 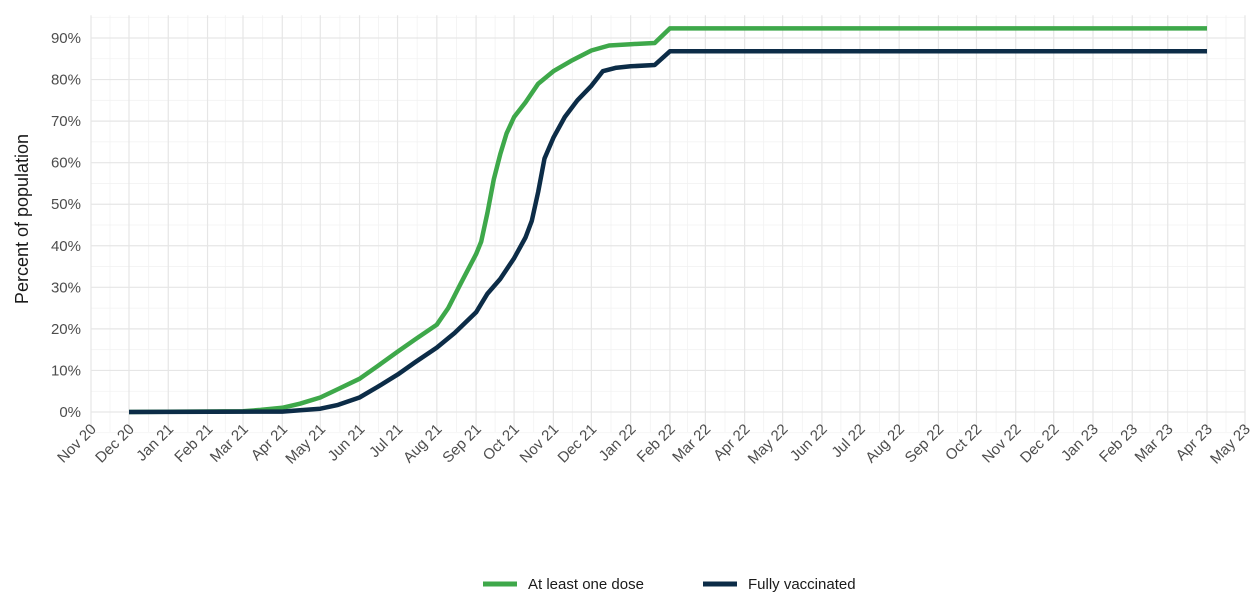 What do you see at coordinates (963, 442) in the screenshot?
I see `x-tick-label: Oct 22` at bounding box center [963, 442].